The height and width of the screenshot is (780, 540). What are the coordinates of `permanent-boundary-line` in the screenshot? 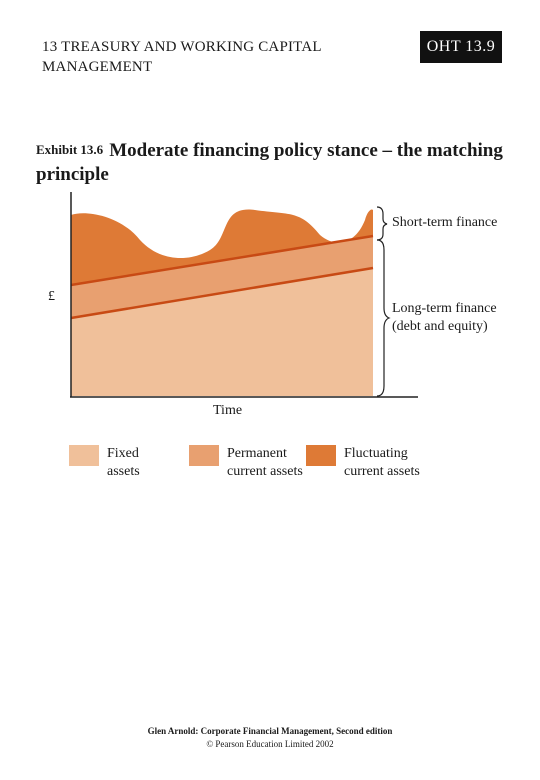 It's located at (222, 260).